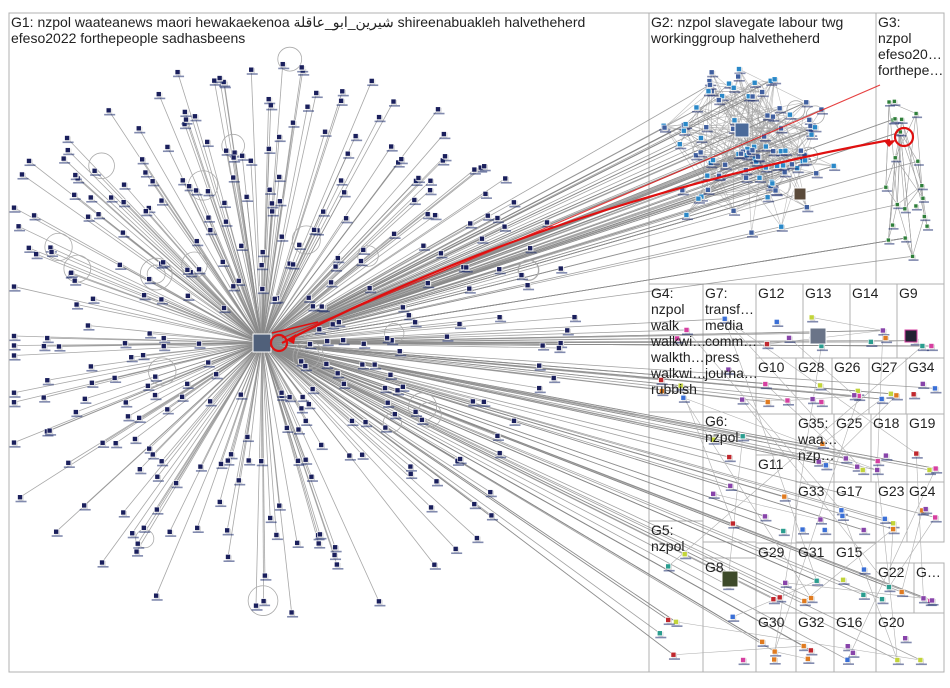  I want to click on group-label-line: G28, so click(811, 367).